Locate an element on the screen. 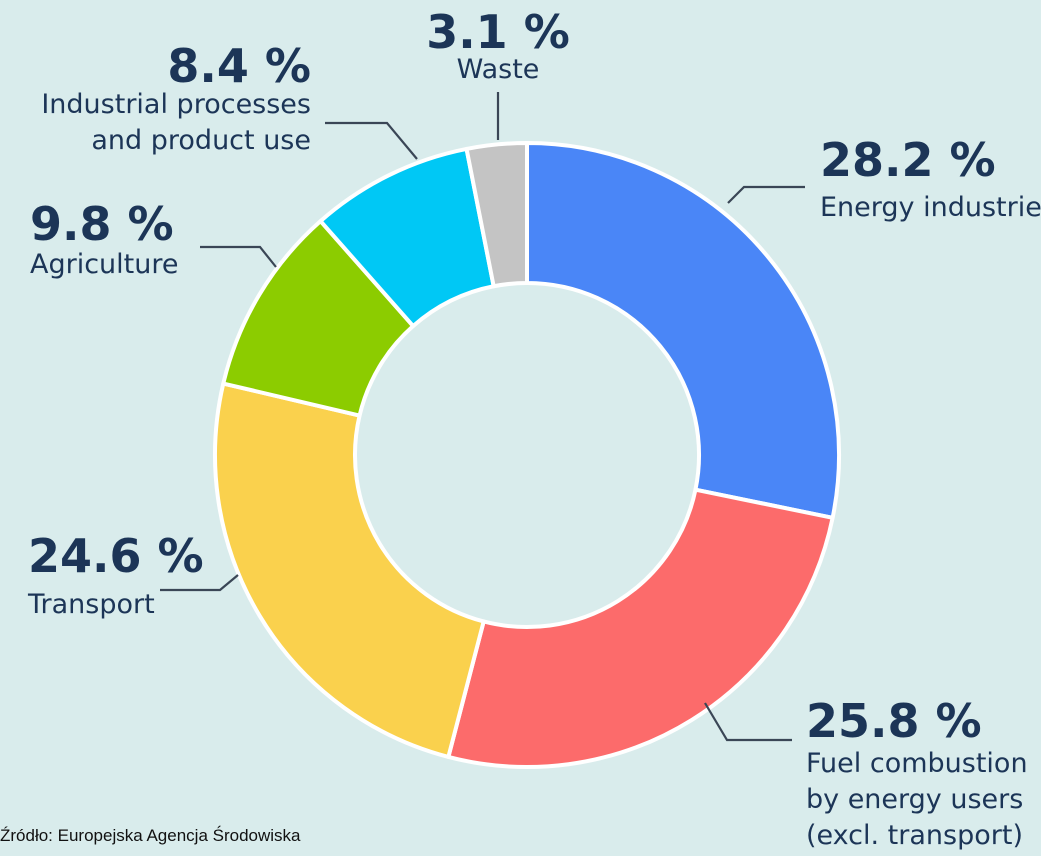  leader-line-agriculture is located at coordinates (238, 256).